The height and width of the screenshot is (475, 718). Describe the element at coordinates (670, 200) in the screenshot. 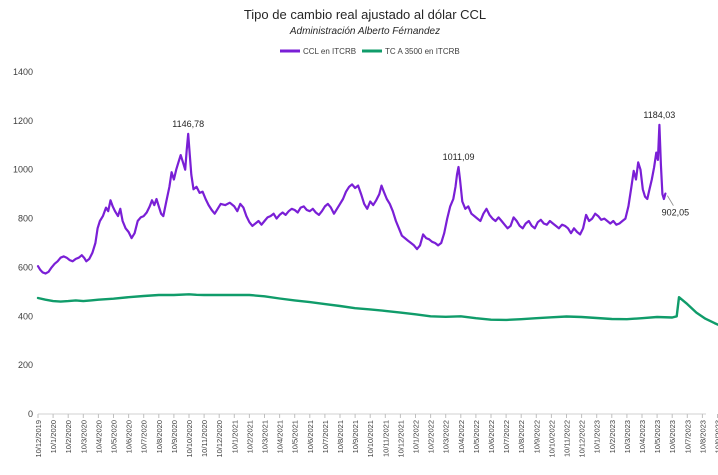

I see `annotation-leader` at that location.